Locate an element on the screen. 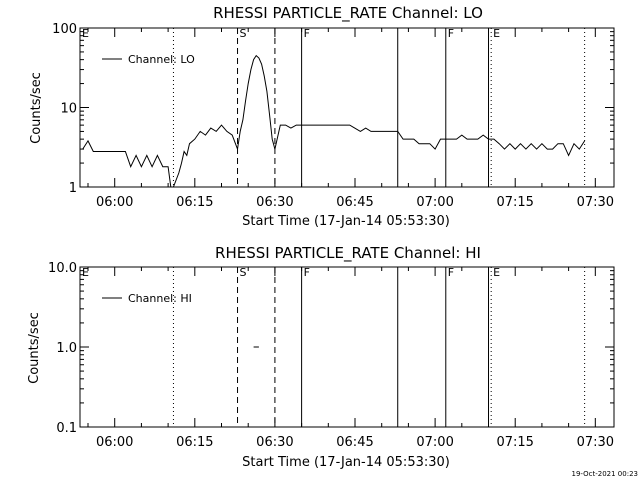 The height and width of the screenshot is (480, 640). legend-label: Channel: HI is located at coordinates (160, 298).